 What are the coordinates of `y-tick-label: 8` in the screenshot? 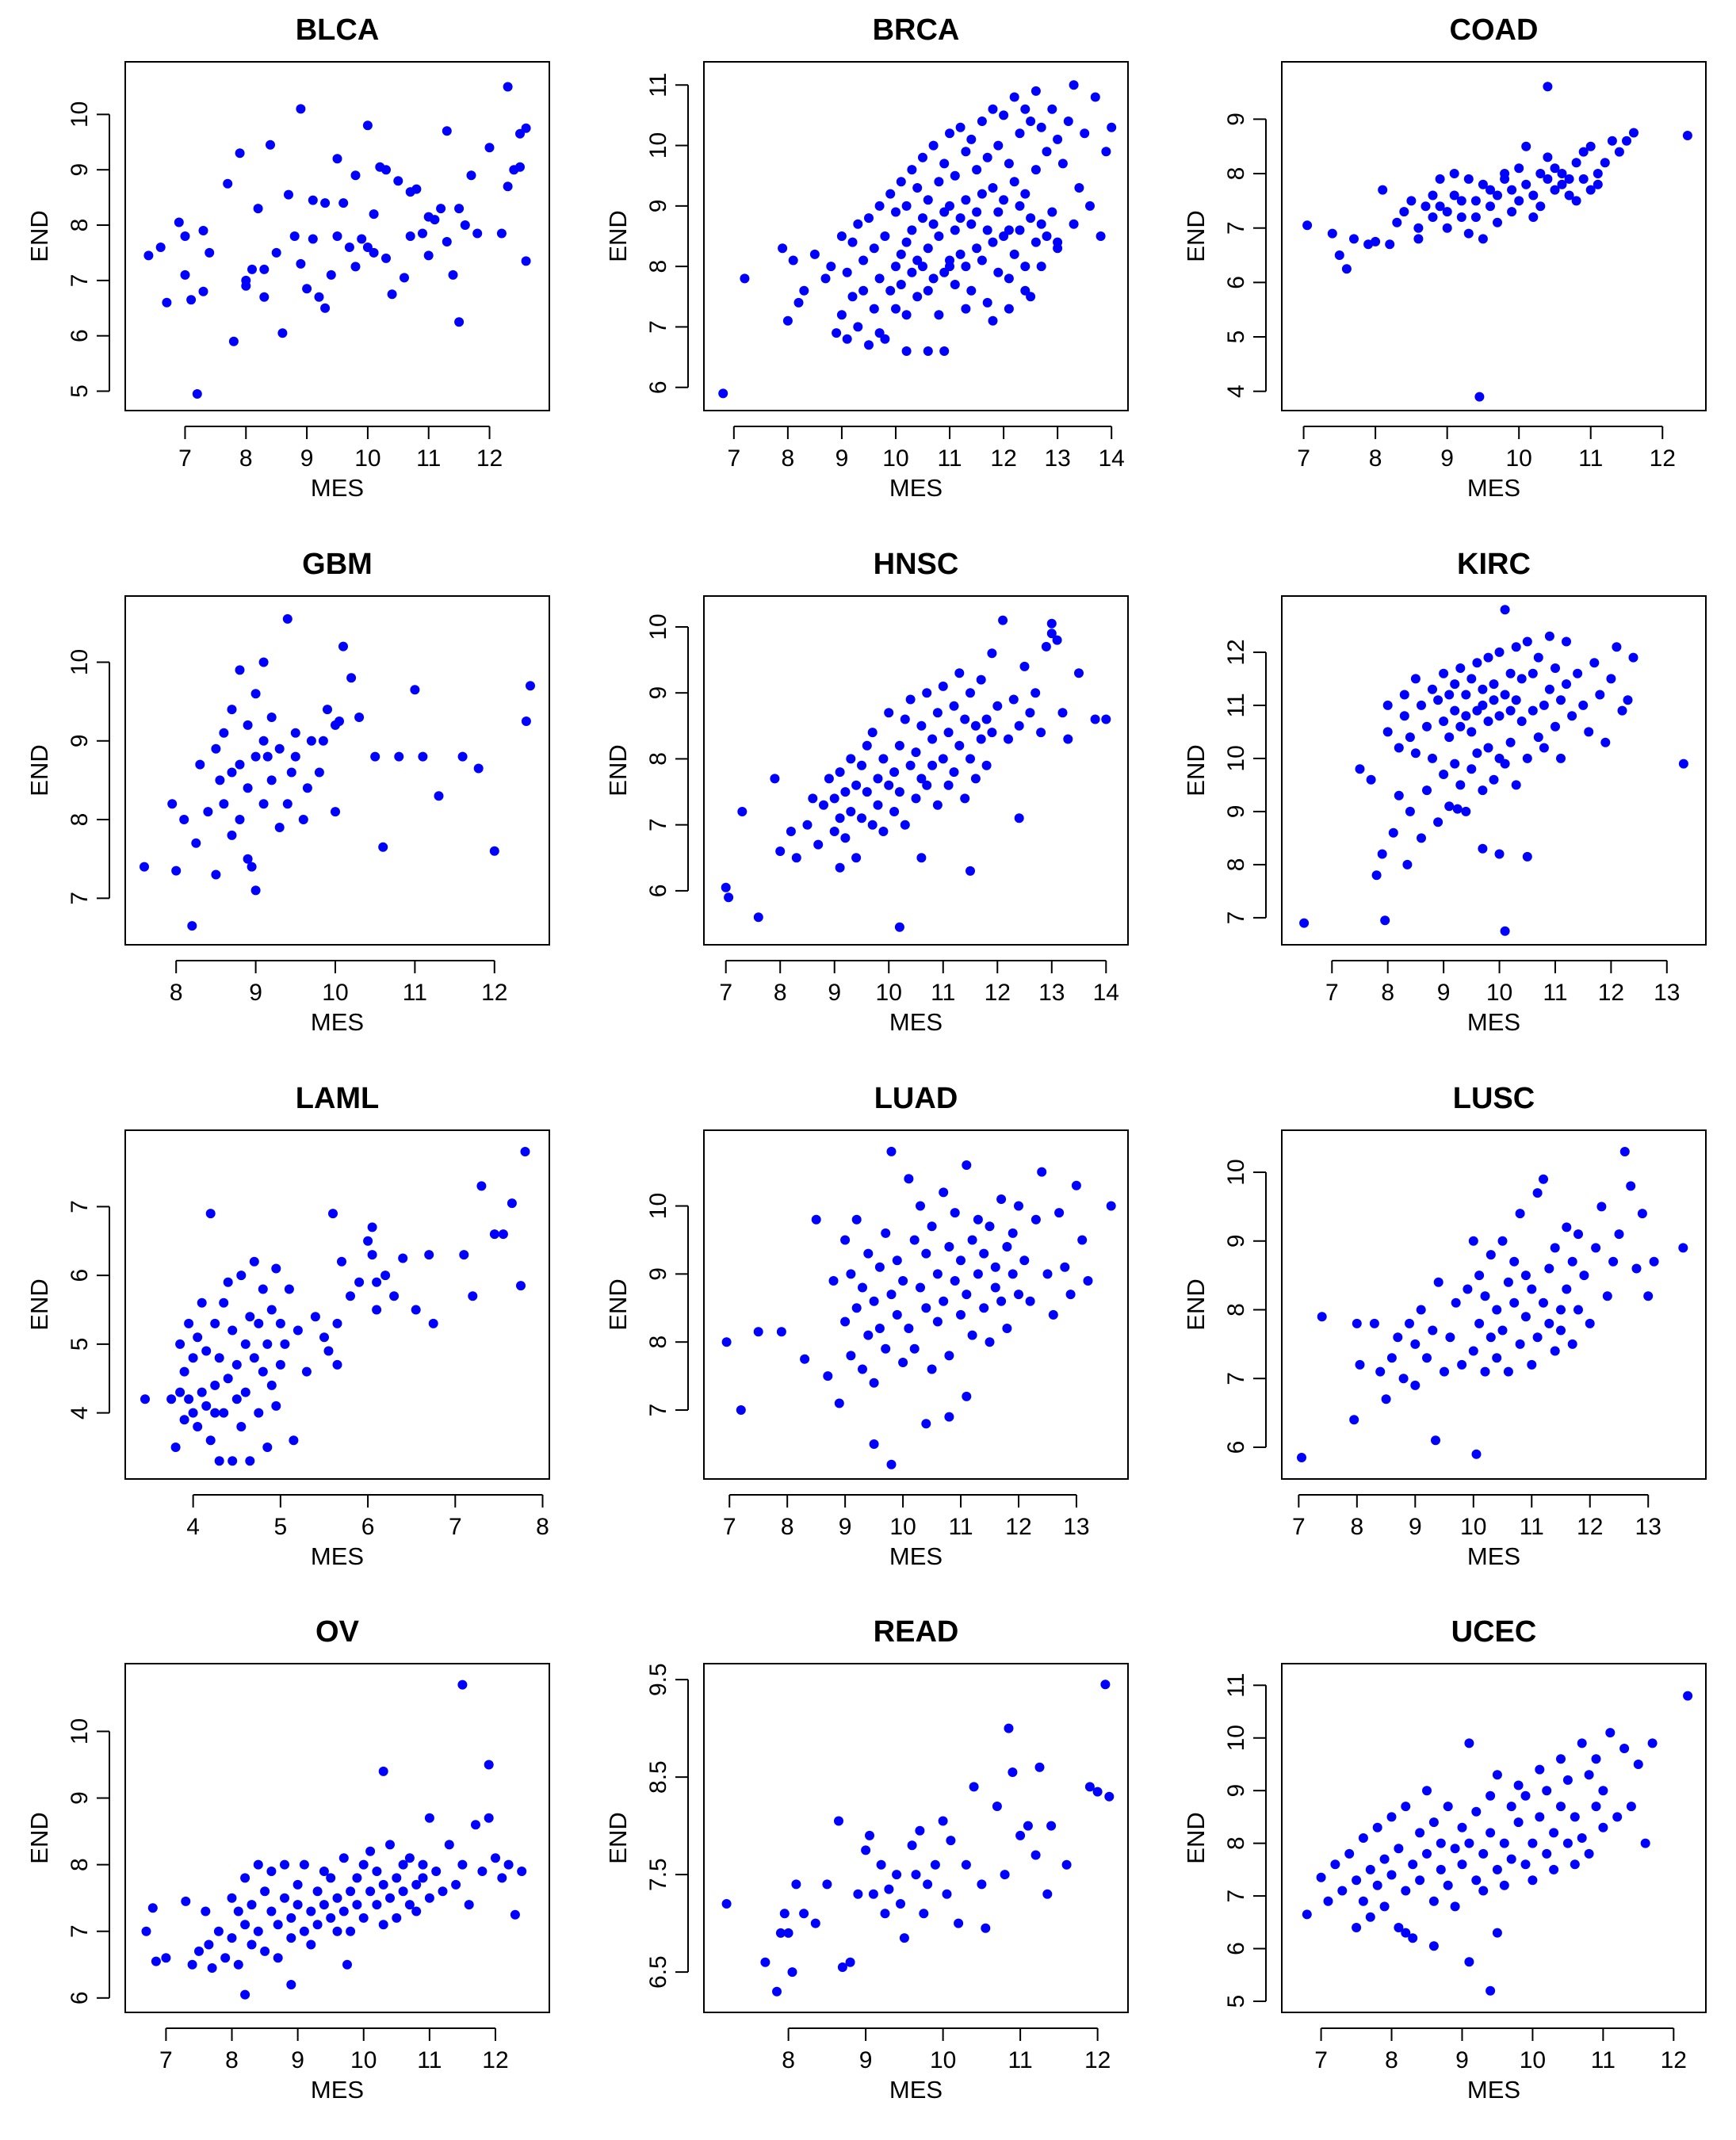 It's located at (1236, 1310).